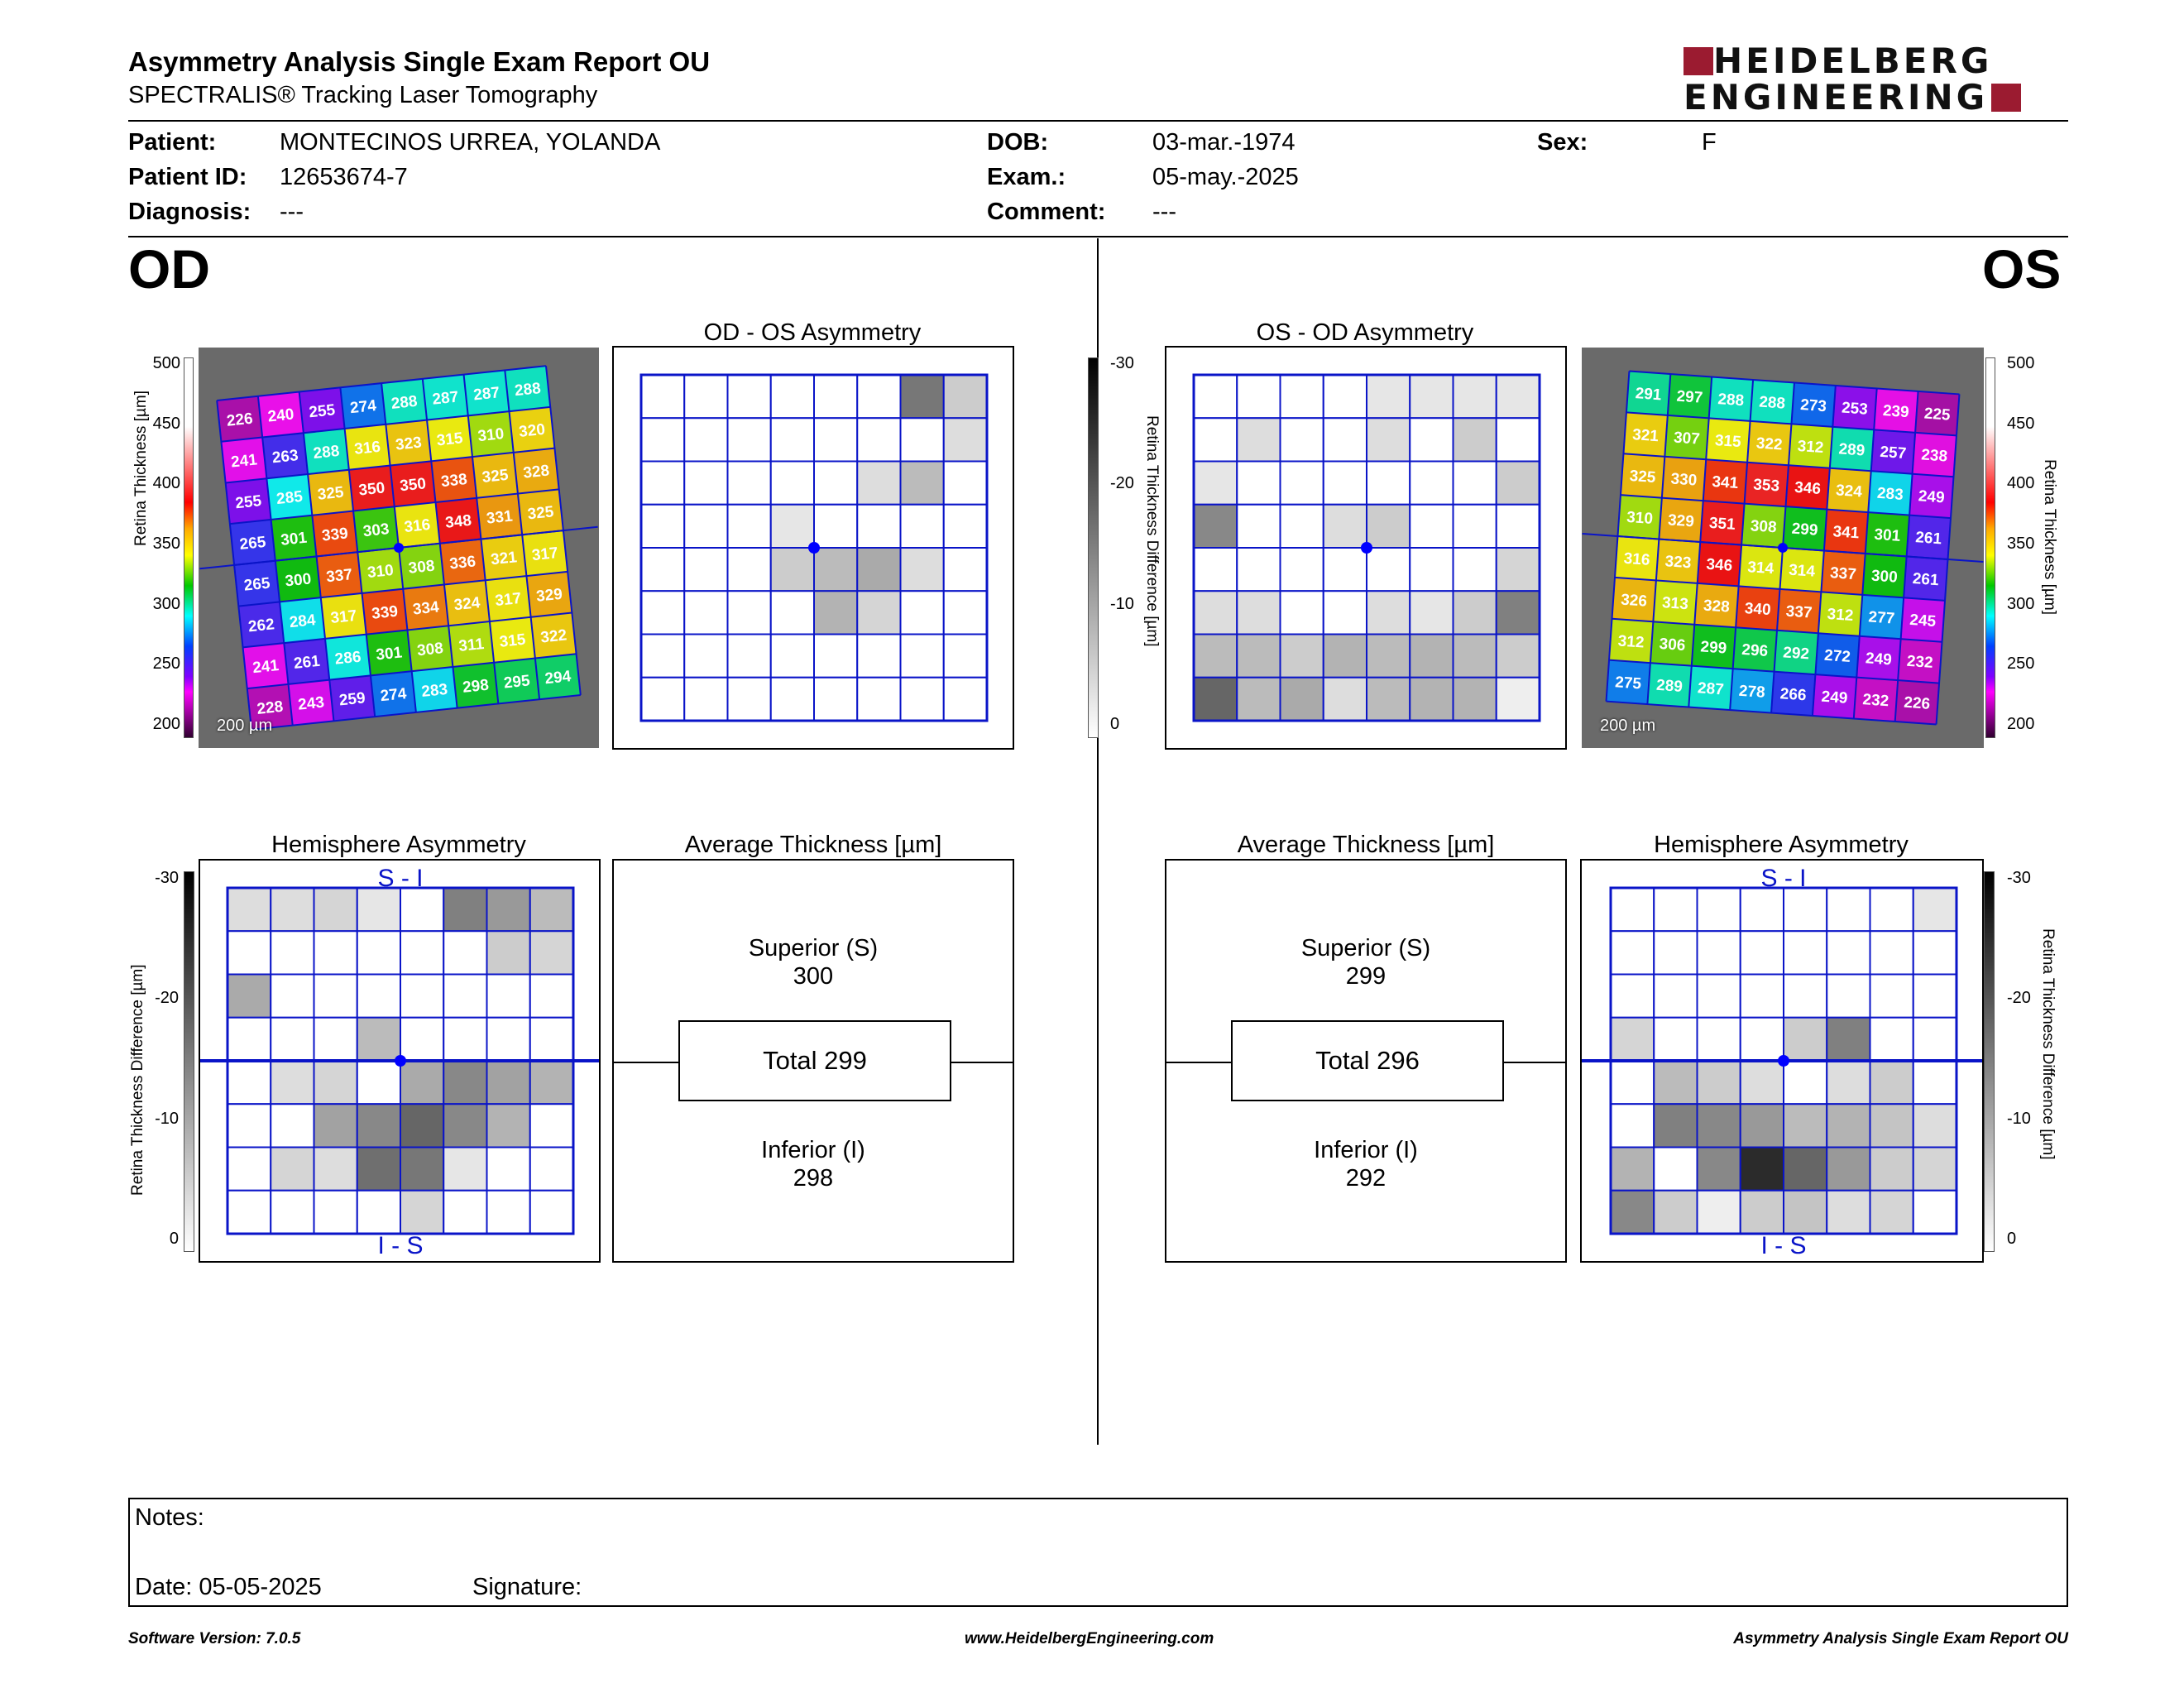  Describe the element at coordinates (169, 1517) in the screenshot. I see `notes-label: Notes:` at that location.